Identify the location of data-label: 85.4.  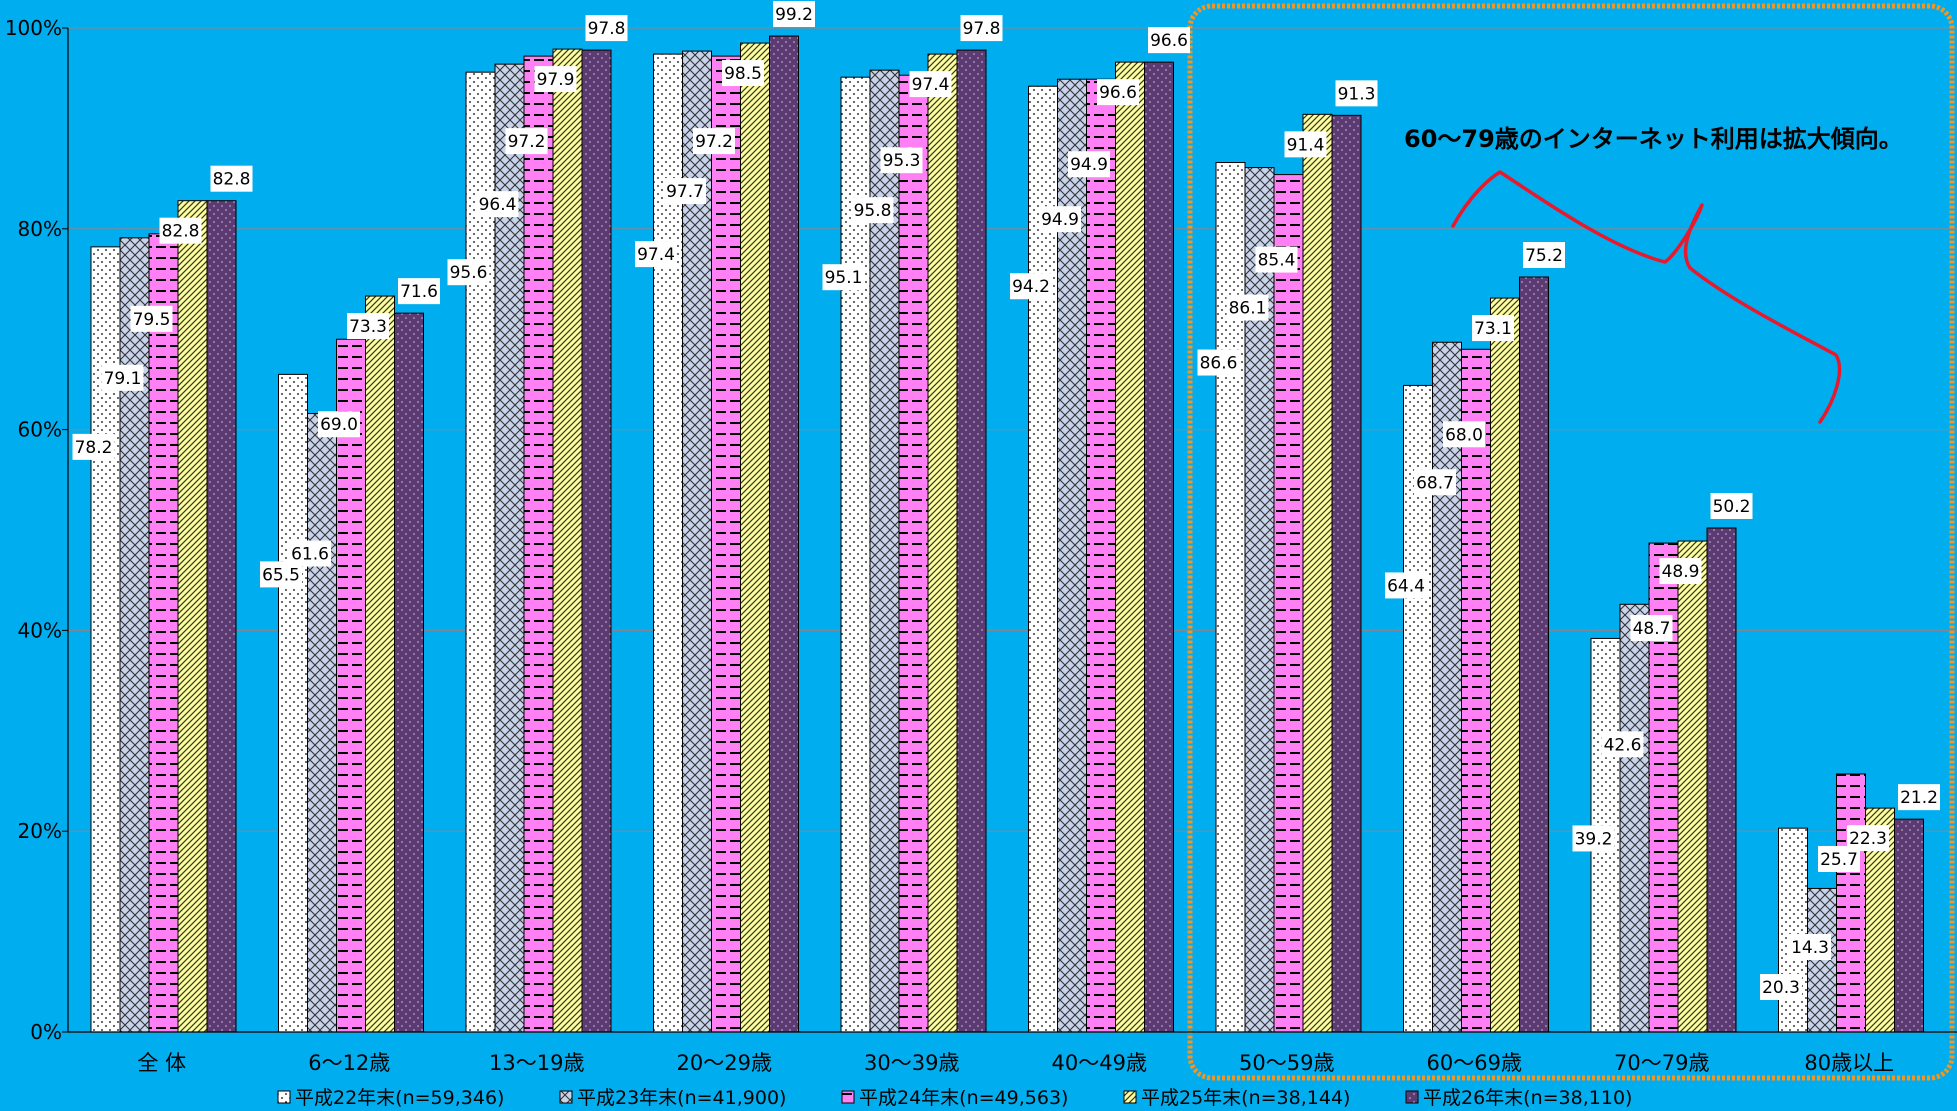
(1277, 261).